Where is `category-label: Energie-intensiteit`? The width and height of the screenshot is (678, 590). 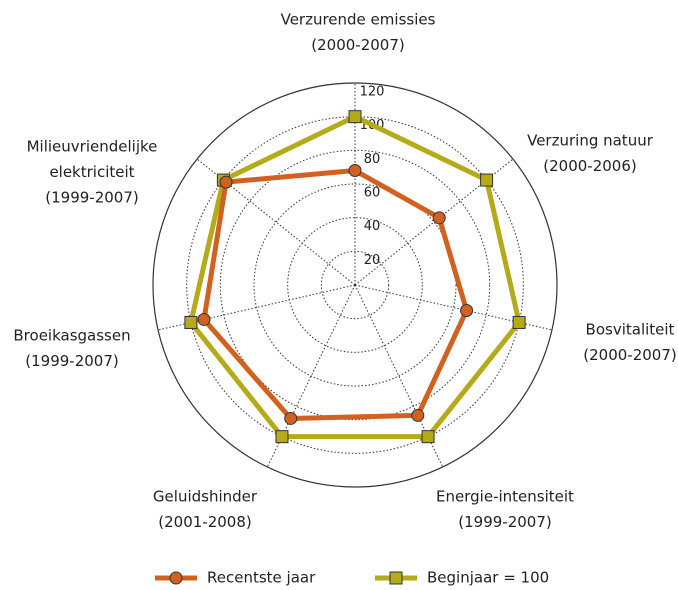 category-label: Energie-intensiteit is located at coordinates (505, 497).